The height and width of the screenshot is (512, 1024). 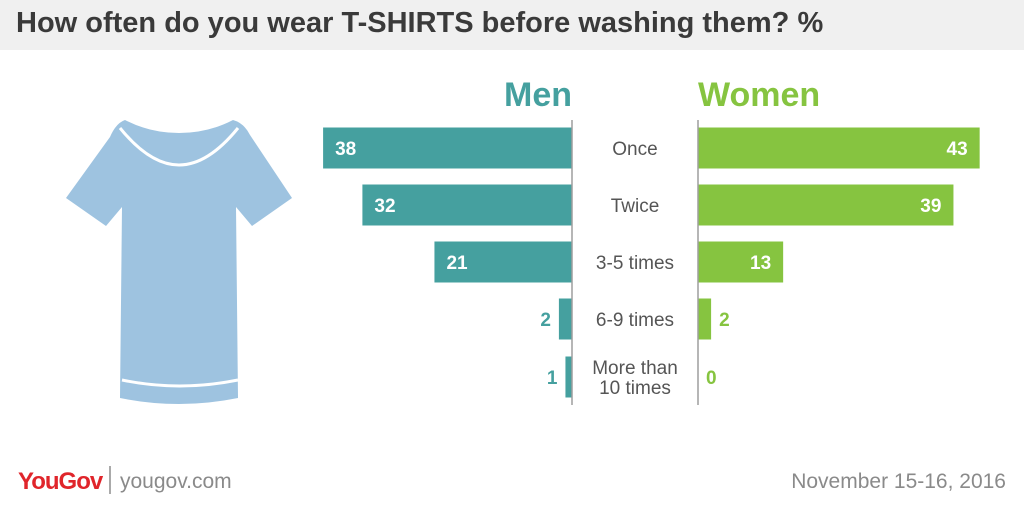 What do you see at coordinates (635, 320) in the screenshot?
I see `category-label: 6-9 times` at bounding box center [635, 320].